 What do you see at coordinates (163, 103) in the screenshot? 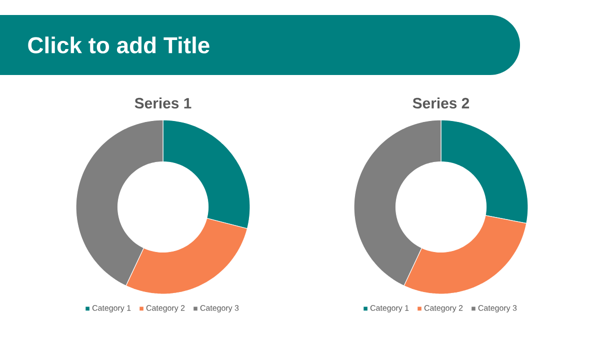
I see `chart-title: Series 1` at bounding box center [163, 103].